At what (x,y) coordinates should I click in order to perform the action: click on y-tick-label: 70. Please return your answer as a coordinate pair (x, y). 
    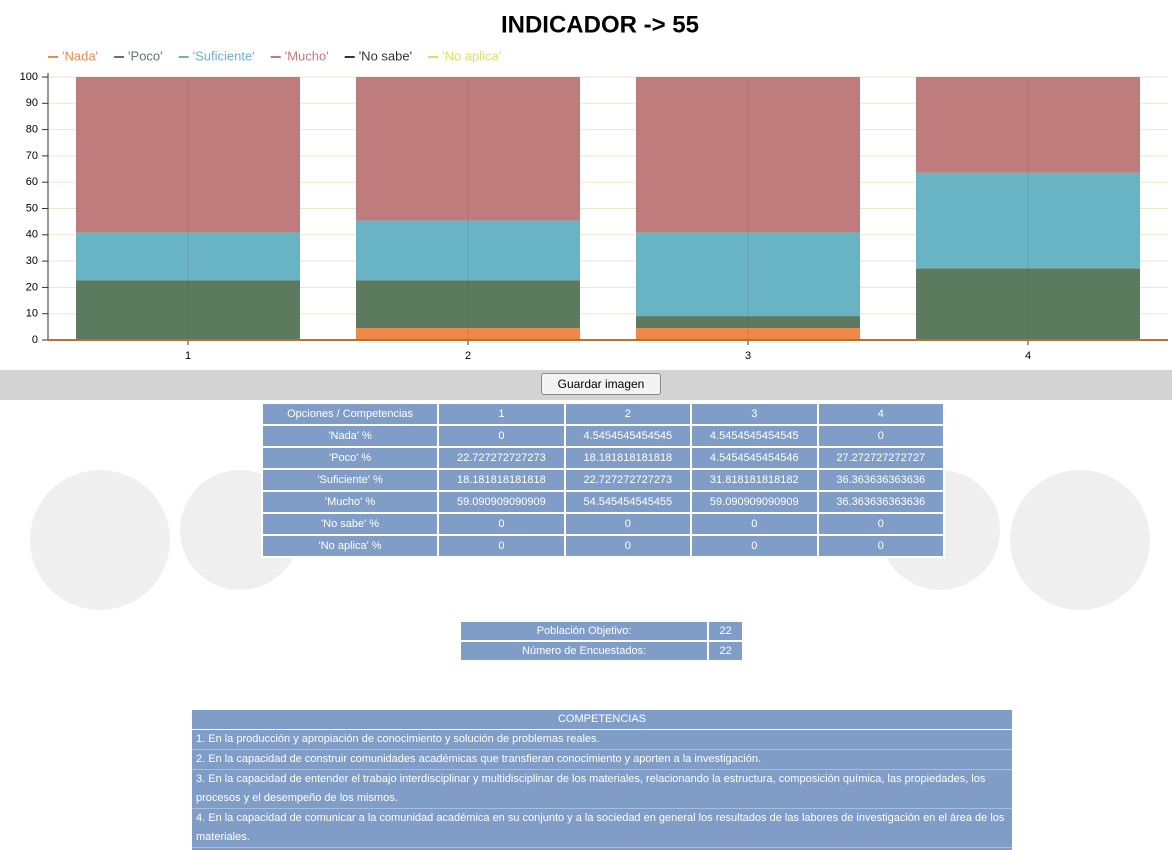
    Looking at the image, I should click on (32, 156).